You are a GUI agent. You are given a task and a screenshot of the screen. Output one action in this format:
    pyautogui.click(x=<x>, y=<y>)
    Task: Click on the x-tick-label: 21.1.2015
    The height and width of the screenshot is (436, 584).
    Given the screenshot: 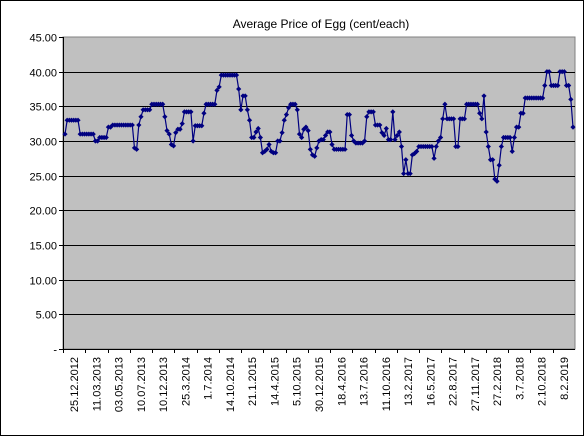 What is the action you would take?
    pyautogui.click(x=253, y=381)
    